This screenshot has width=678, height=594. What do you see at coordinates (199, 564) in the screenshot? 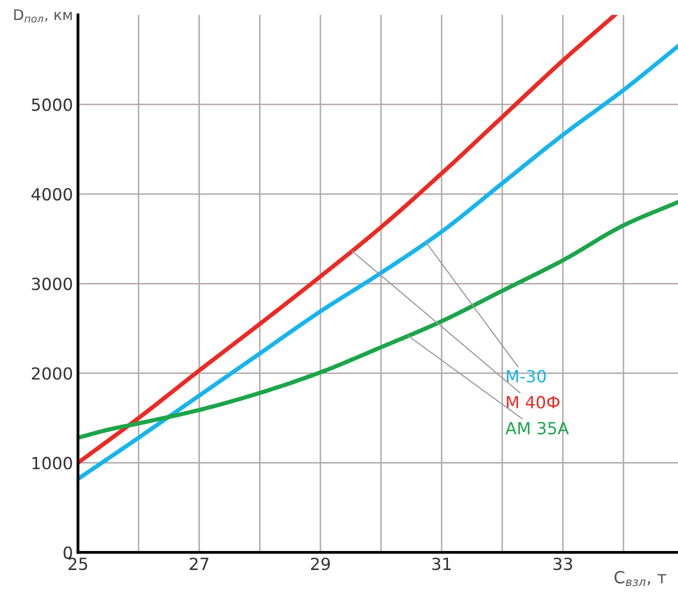
I see `x-tick-label: 27` at bounding box center [199, 564].